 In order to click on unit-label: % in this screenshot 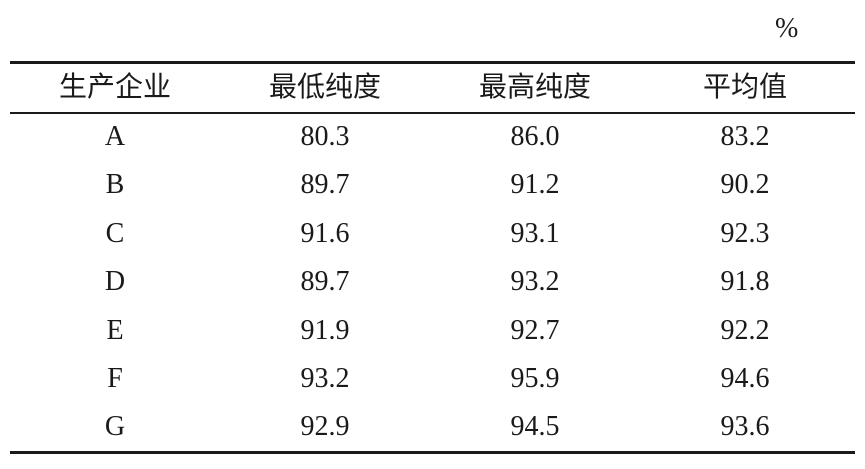, I will do `click(787, 28)`.